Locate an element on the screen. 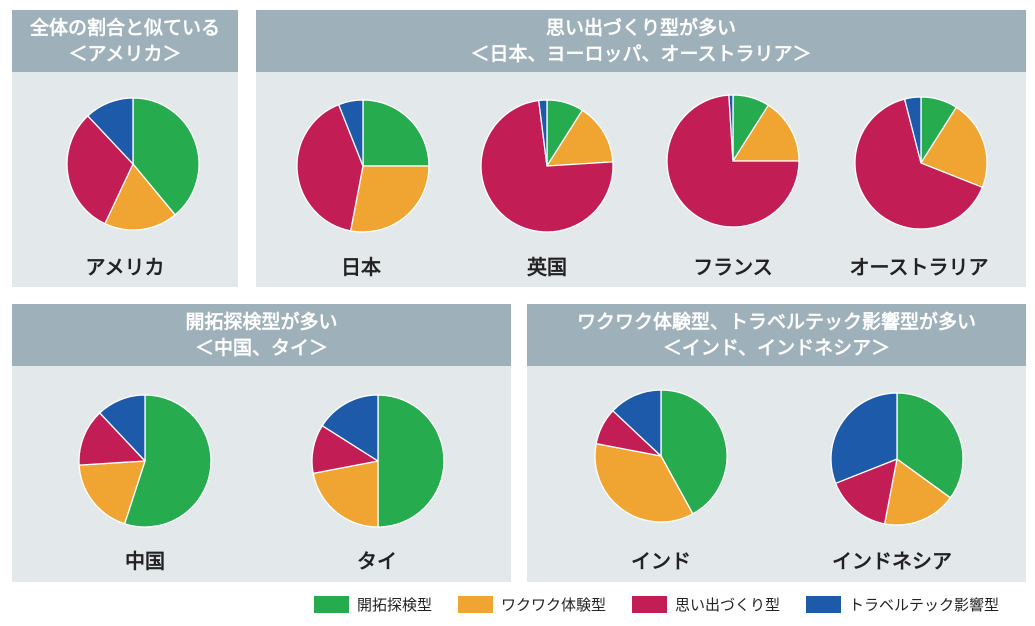  pie-chart-usa is located at coordinates (133, 164).